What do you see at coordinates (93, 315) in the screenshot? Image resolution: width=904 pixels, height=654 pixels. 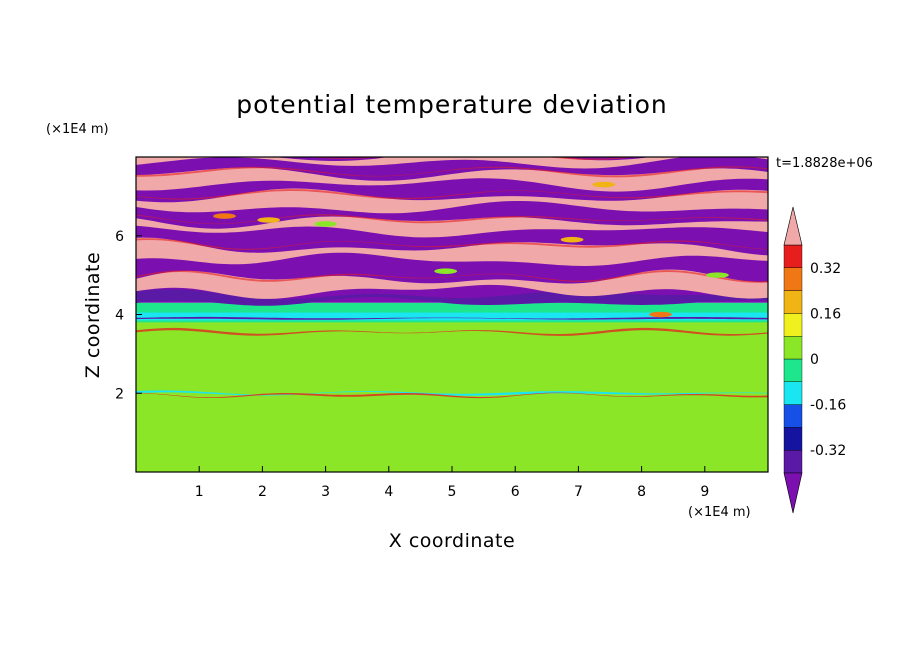 I see `y-axis-label: Z coordinate` at bounding box center [93, 315].